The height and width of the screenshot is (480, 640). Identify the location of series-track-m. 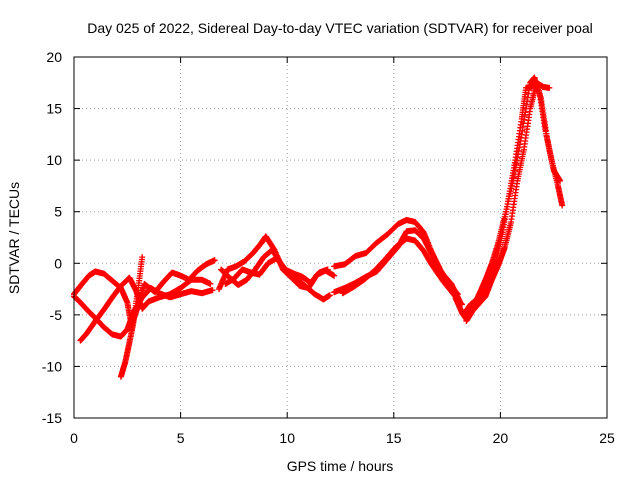
(508, 201).